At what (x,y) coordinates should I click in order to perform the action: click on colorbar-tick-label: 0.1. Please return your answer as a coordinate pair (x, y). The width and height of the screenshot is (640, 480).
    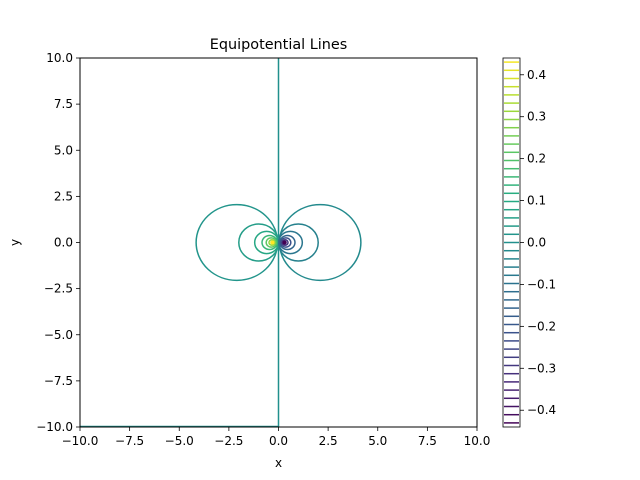
    Looking at the image, I should click on (536, 201).